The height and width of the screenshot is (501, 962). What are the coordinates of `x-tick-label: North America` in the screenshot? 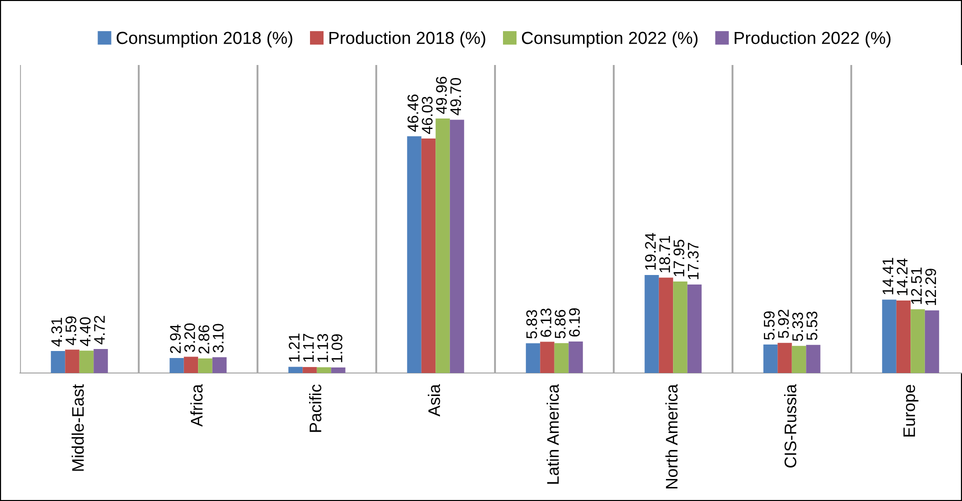 It's located at (671, 436).